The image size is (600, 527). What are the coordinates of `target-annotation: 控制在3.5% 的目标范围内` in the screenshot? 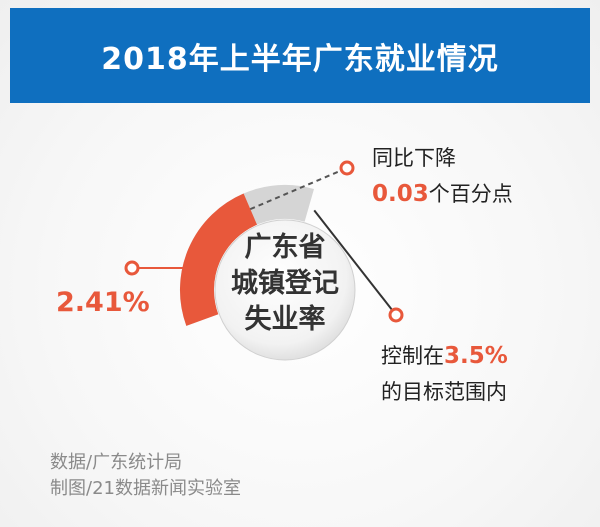 It's located at (444, 374).